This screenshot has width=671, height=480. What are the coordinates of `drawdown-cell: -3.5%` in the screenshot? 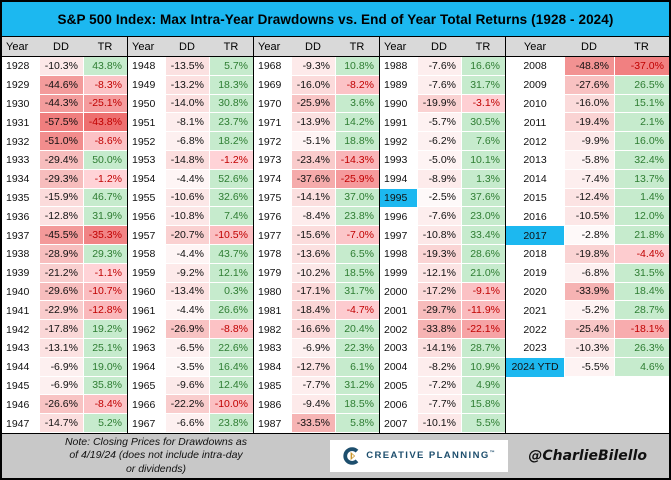 It's located at (187, 367).